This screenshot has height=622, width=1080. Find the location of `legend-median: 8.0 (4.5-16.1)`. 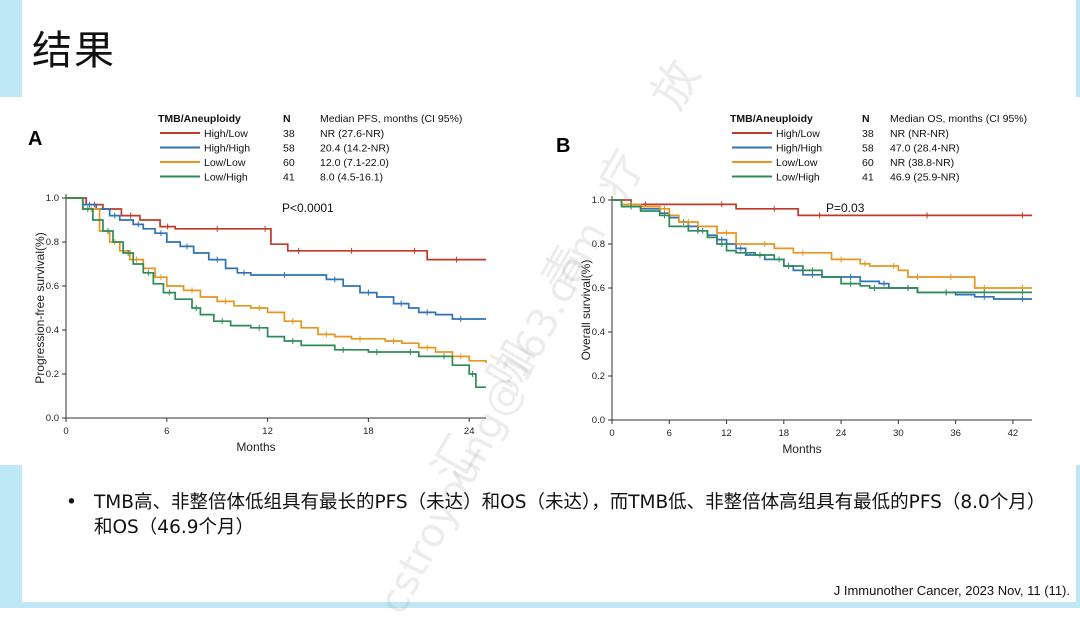

legend-median: 8.0 (4.5-16.1) is located at coordinates (351, 178).